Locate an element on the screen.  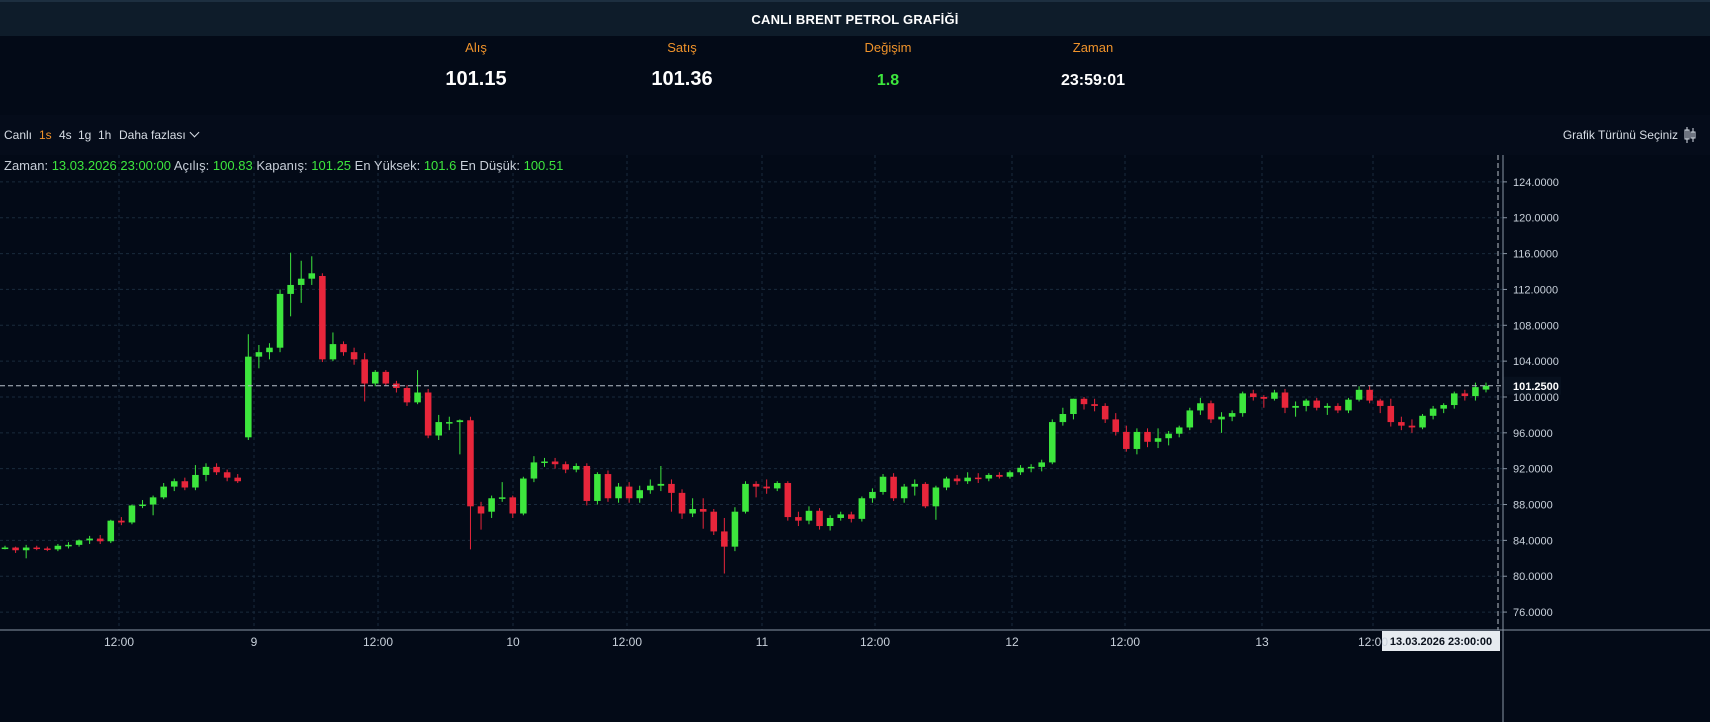
x-tick-label: 11 is located at coordinates (762, 642).